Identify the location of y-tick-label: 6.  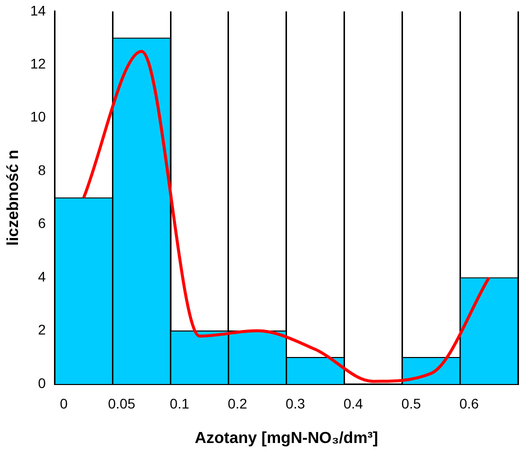
(42, 223).